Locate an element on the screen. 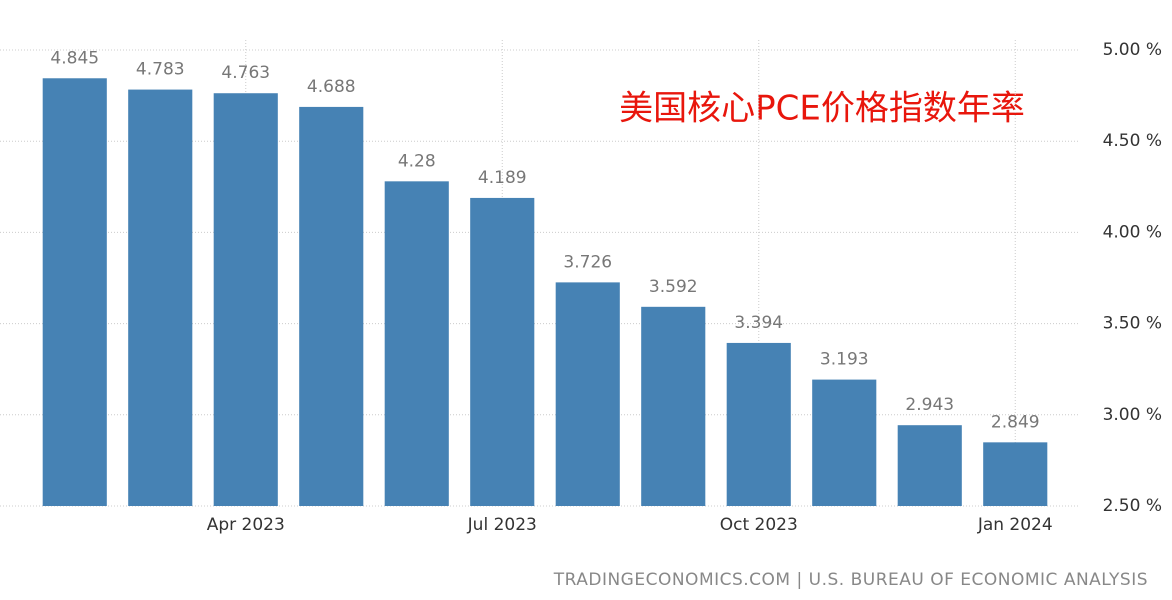 This screenshot has width=1172, height=600. value-label: 3.394 is located at coordinates (758, 323).